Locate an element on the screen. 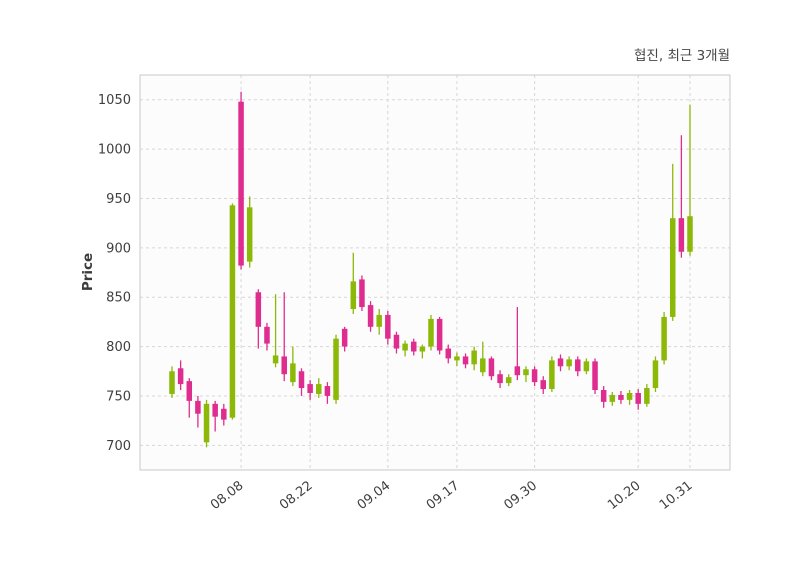 Image resolution: width=800 pixels, height=575 pixels. svg-text: 800 is located at coordinates (118, 347).